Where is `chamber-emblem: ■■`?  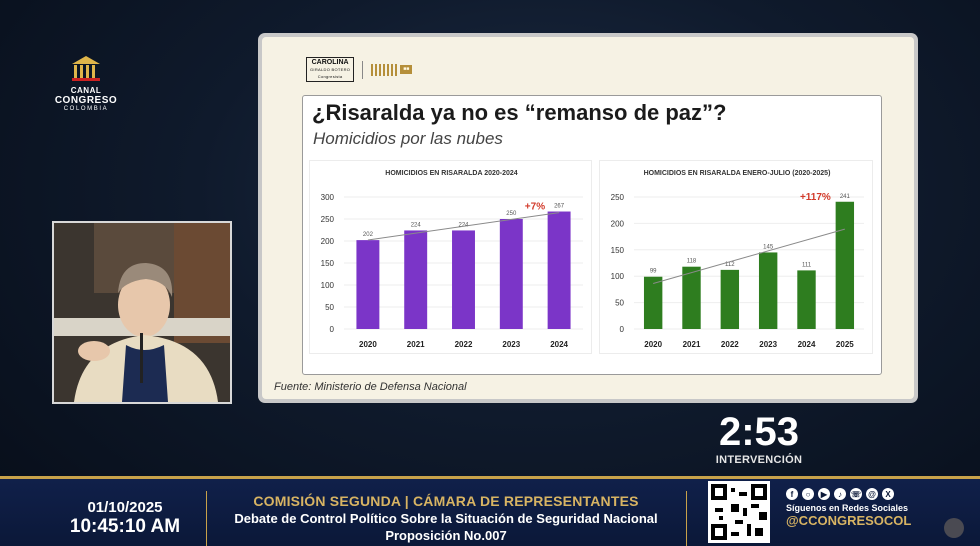
chamber-emblem: ■■ is located at coordinates (392, 69).